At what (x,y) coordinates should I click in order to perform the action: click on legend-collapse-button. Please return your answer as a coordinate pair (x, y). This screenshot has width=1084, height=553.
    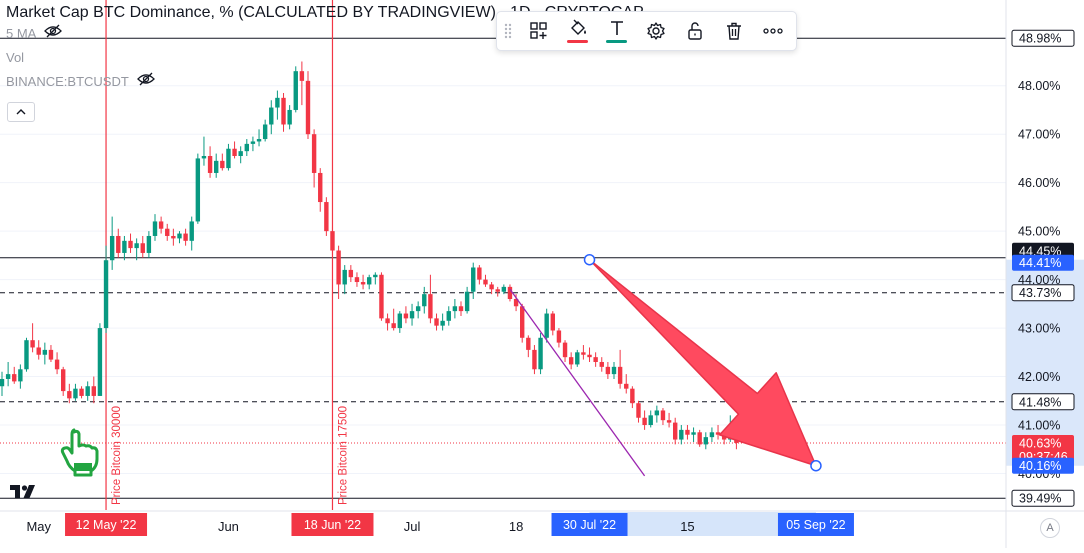
    Looking at the image, I should click on (21, 112).